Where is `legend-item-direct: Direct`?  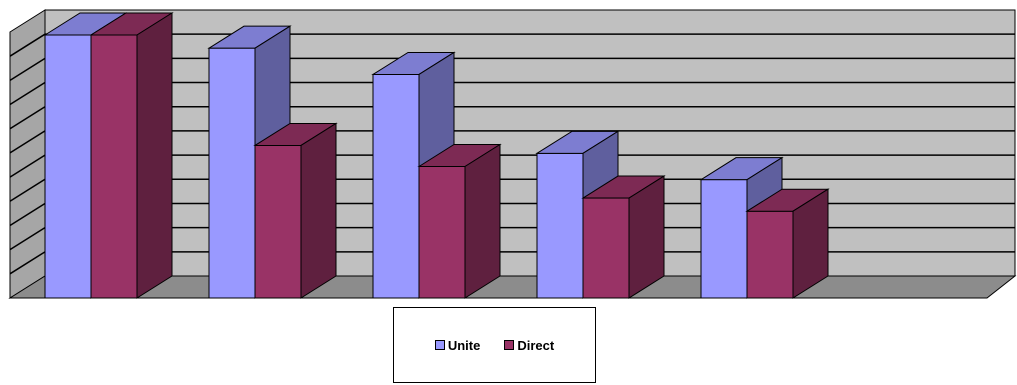
legend-item-direct: Direct is located at coordinates (529, 345).